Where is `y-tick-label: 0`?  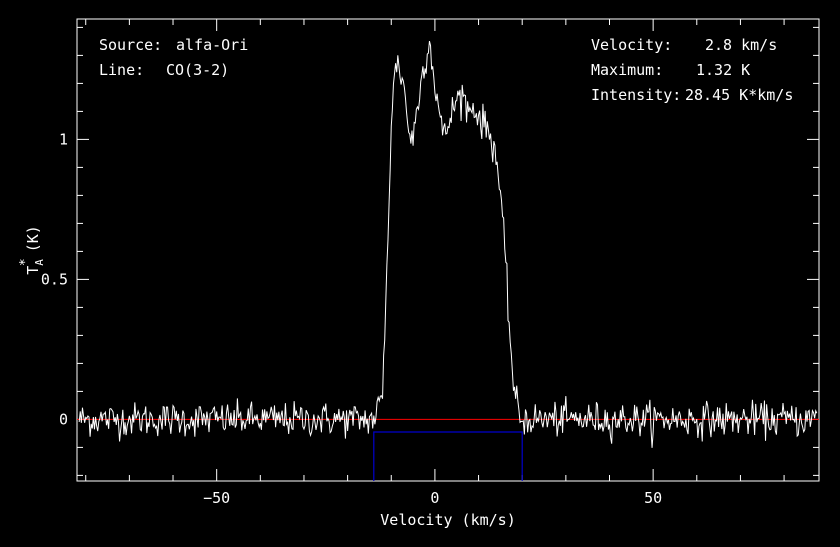 y-tick-label: 0 is located at coordinates (63, 419).